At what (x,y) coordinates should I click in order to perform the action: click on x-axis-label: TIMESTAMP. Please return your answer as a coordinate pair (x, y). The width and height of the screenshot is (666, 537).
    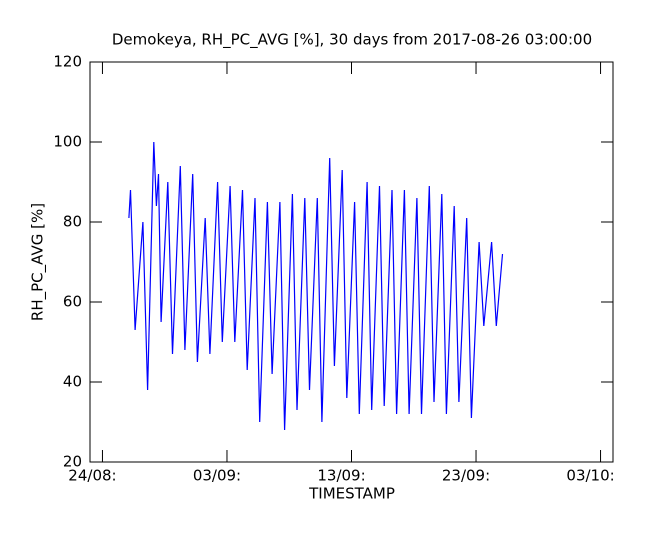
    Looking at the image, I should click on (351, 494).